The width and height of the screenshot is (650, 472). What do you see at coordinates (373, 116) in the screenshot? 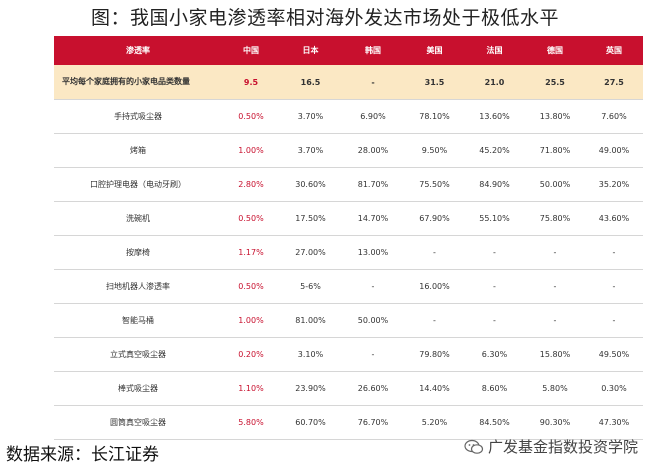
I see `cell: 6.90%` at bounding box center [373, 116].